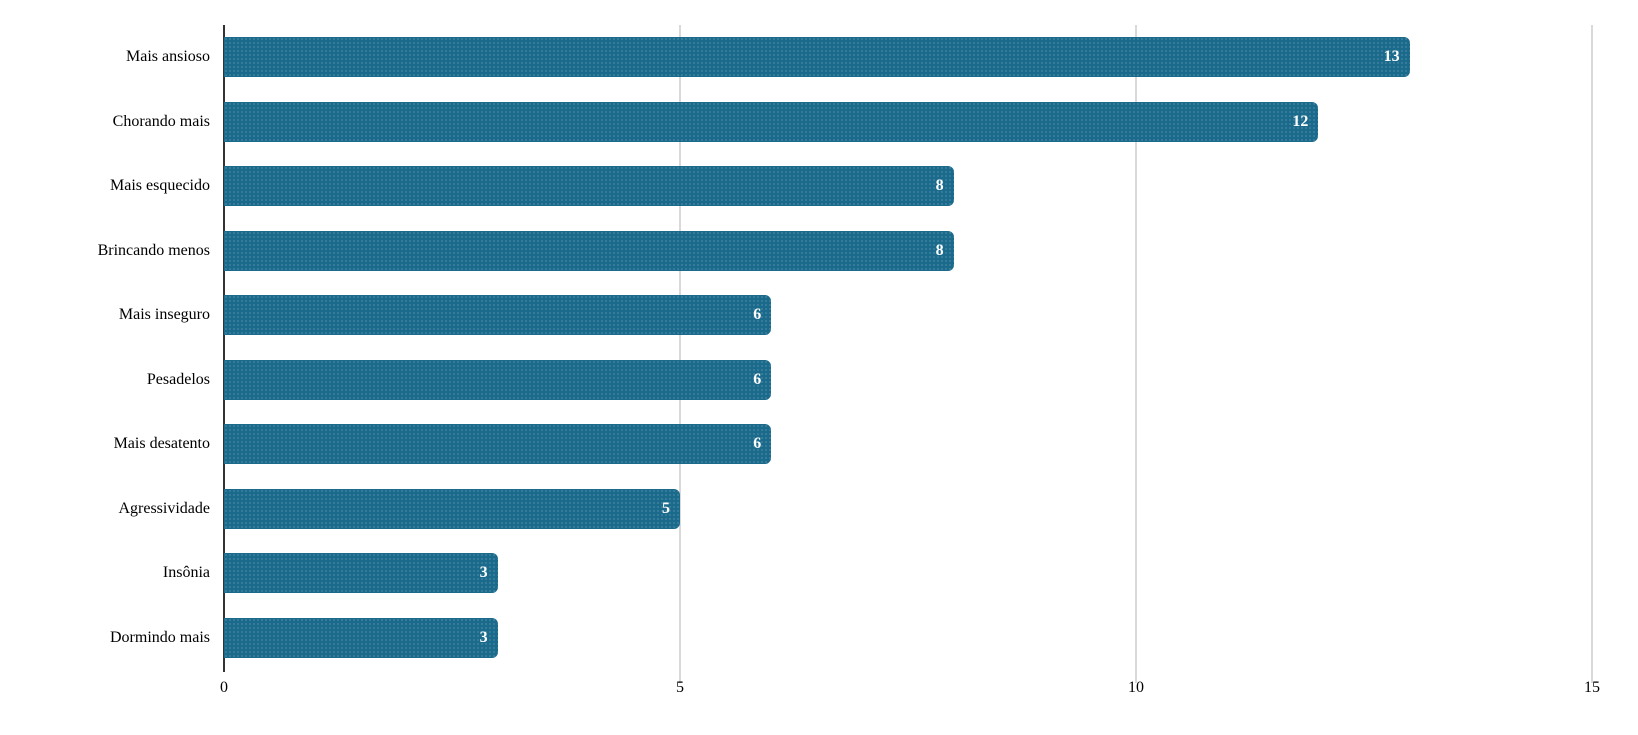  I want to click on category-label: Mais desatento, so click(161, 444).